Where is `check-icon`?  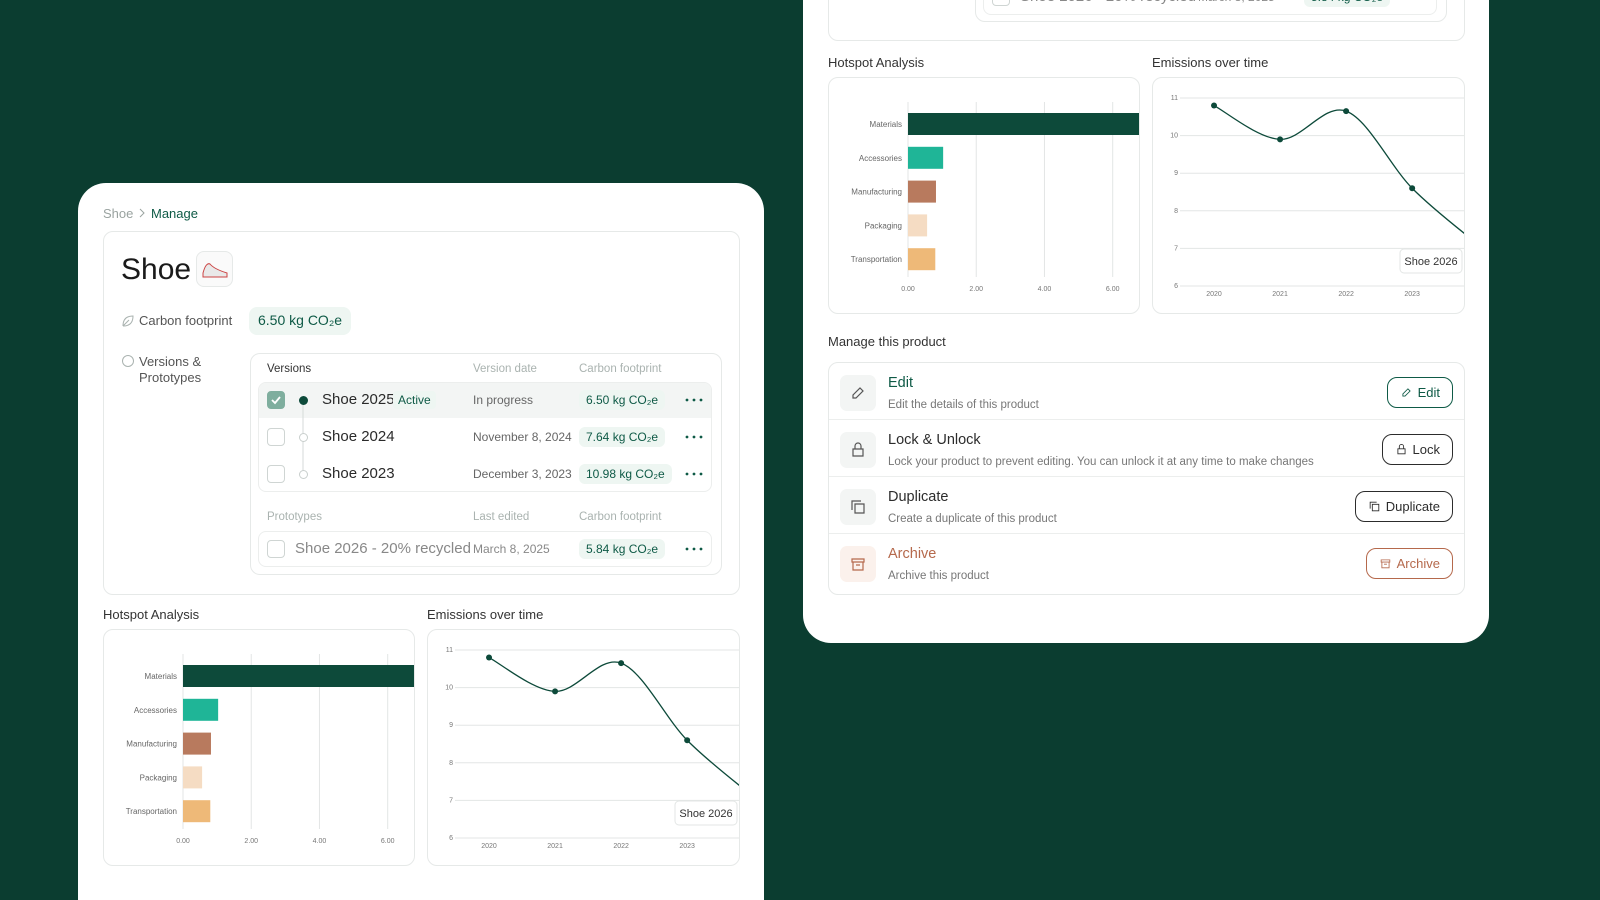 check-icon is located at coordinates (276, 400).